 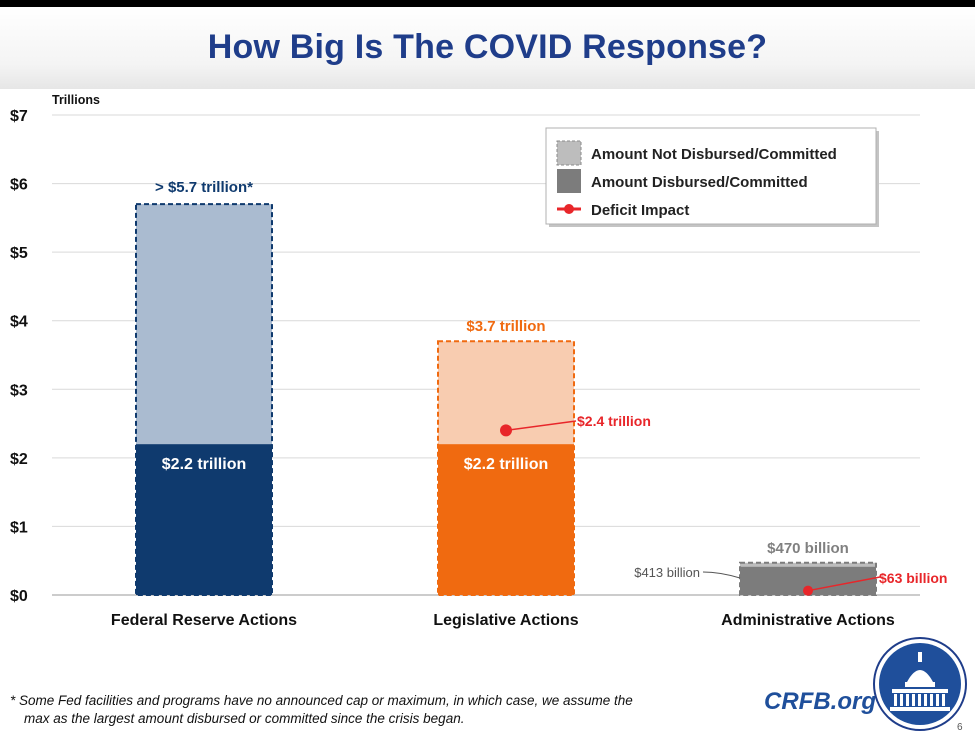 What do you see at coordinates (614, 421) in the screenshot?
I see `data-label-leg-deficit: $2.4 trillion` at bounding box center [614, 421].